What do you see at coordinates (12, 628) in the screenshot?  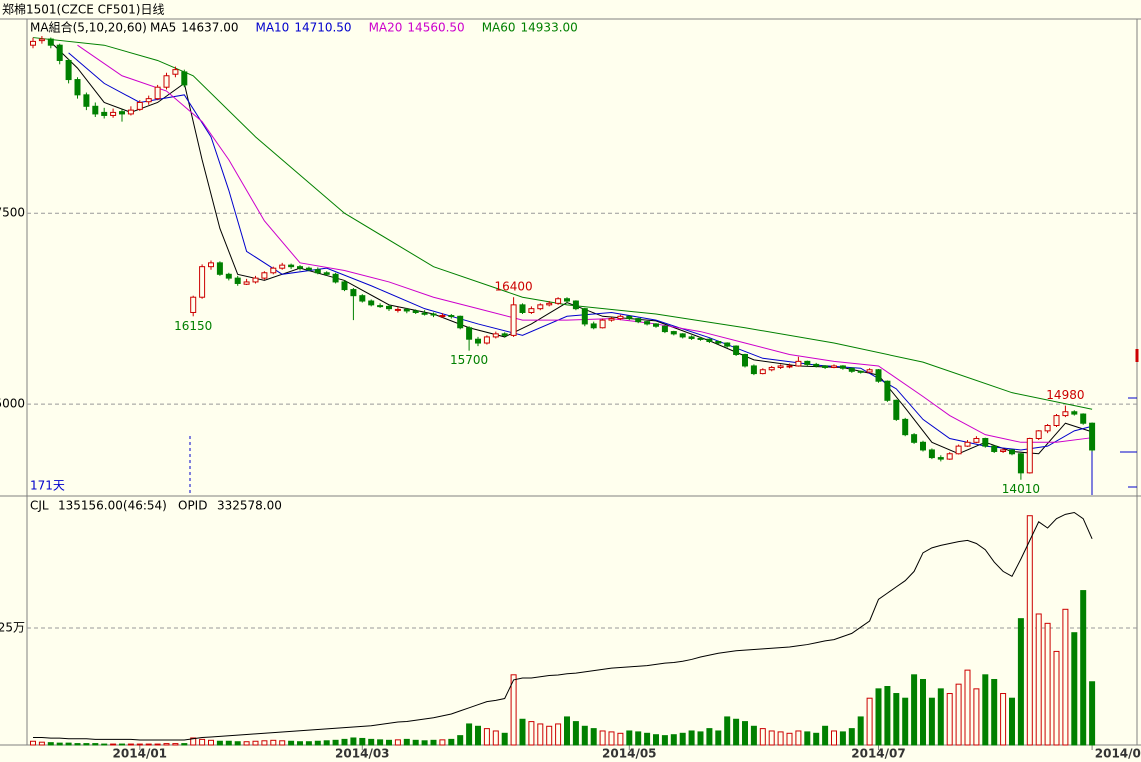 I see `y-tick-label: 25万` at bounding box center [12, 628].